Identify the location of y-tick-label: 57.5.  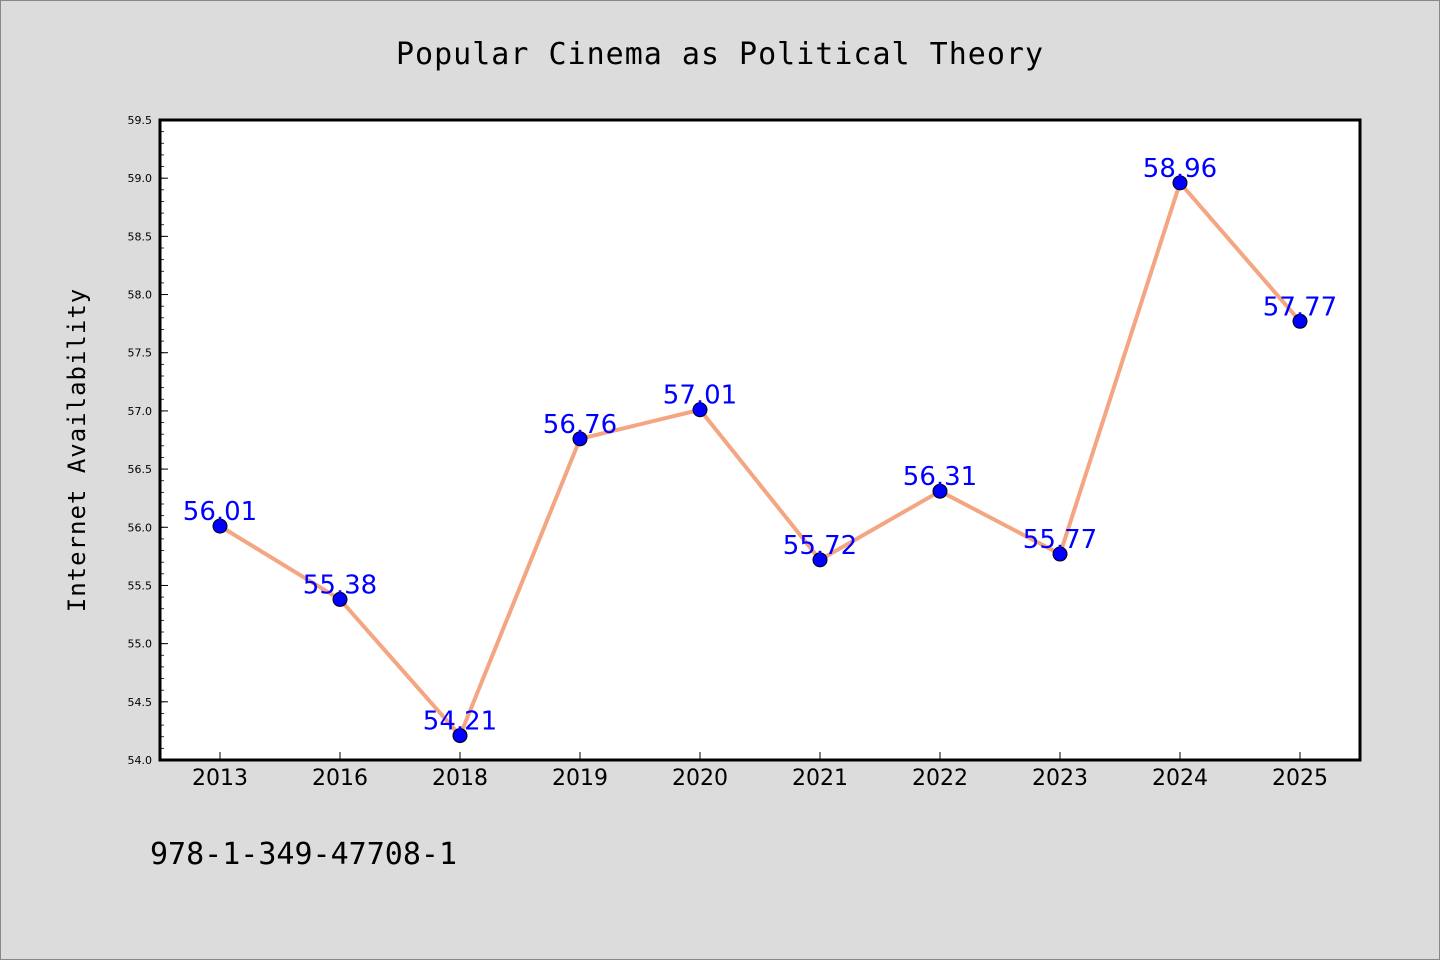
(140, 353).